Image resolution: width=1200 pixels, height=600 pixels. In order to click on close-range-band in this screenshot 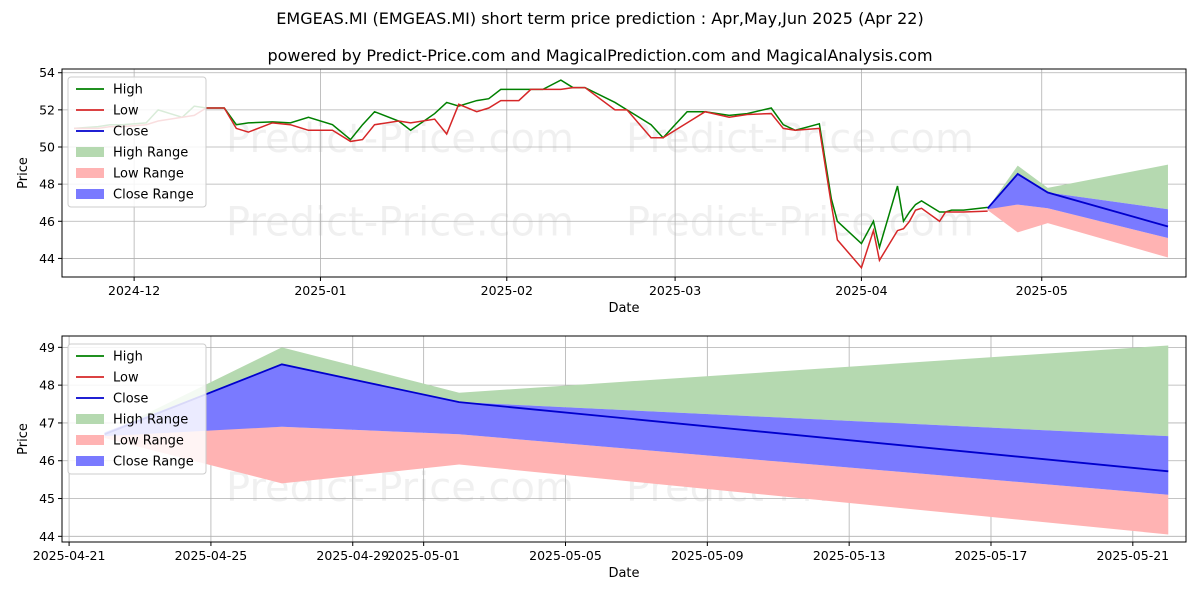, I will do `click(1077, 205)`.